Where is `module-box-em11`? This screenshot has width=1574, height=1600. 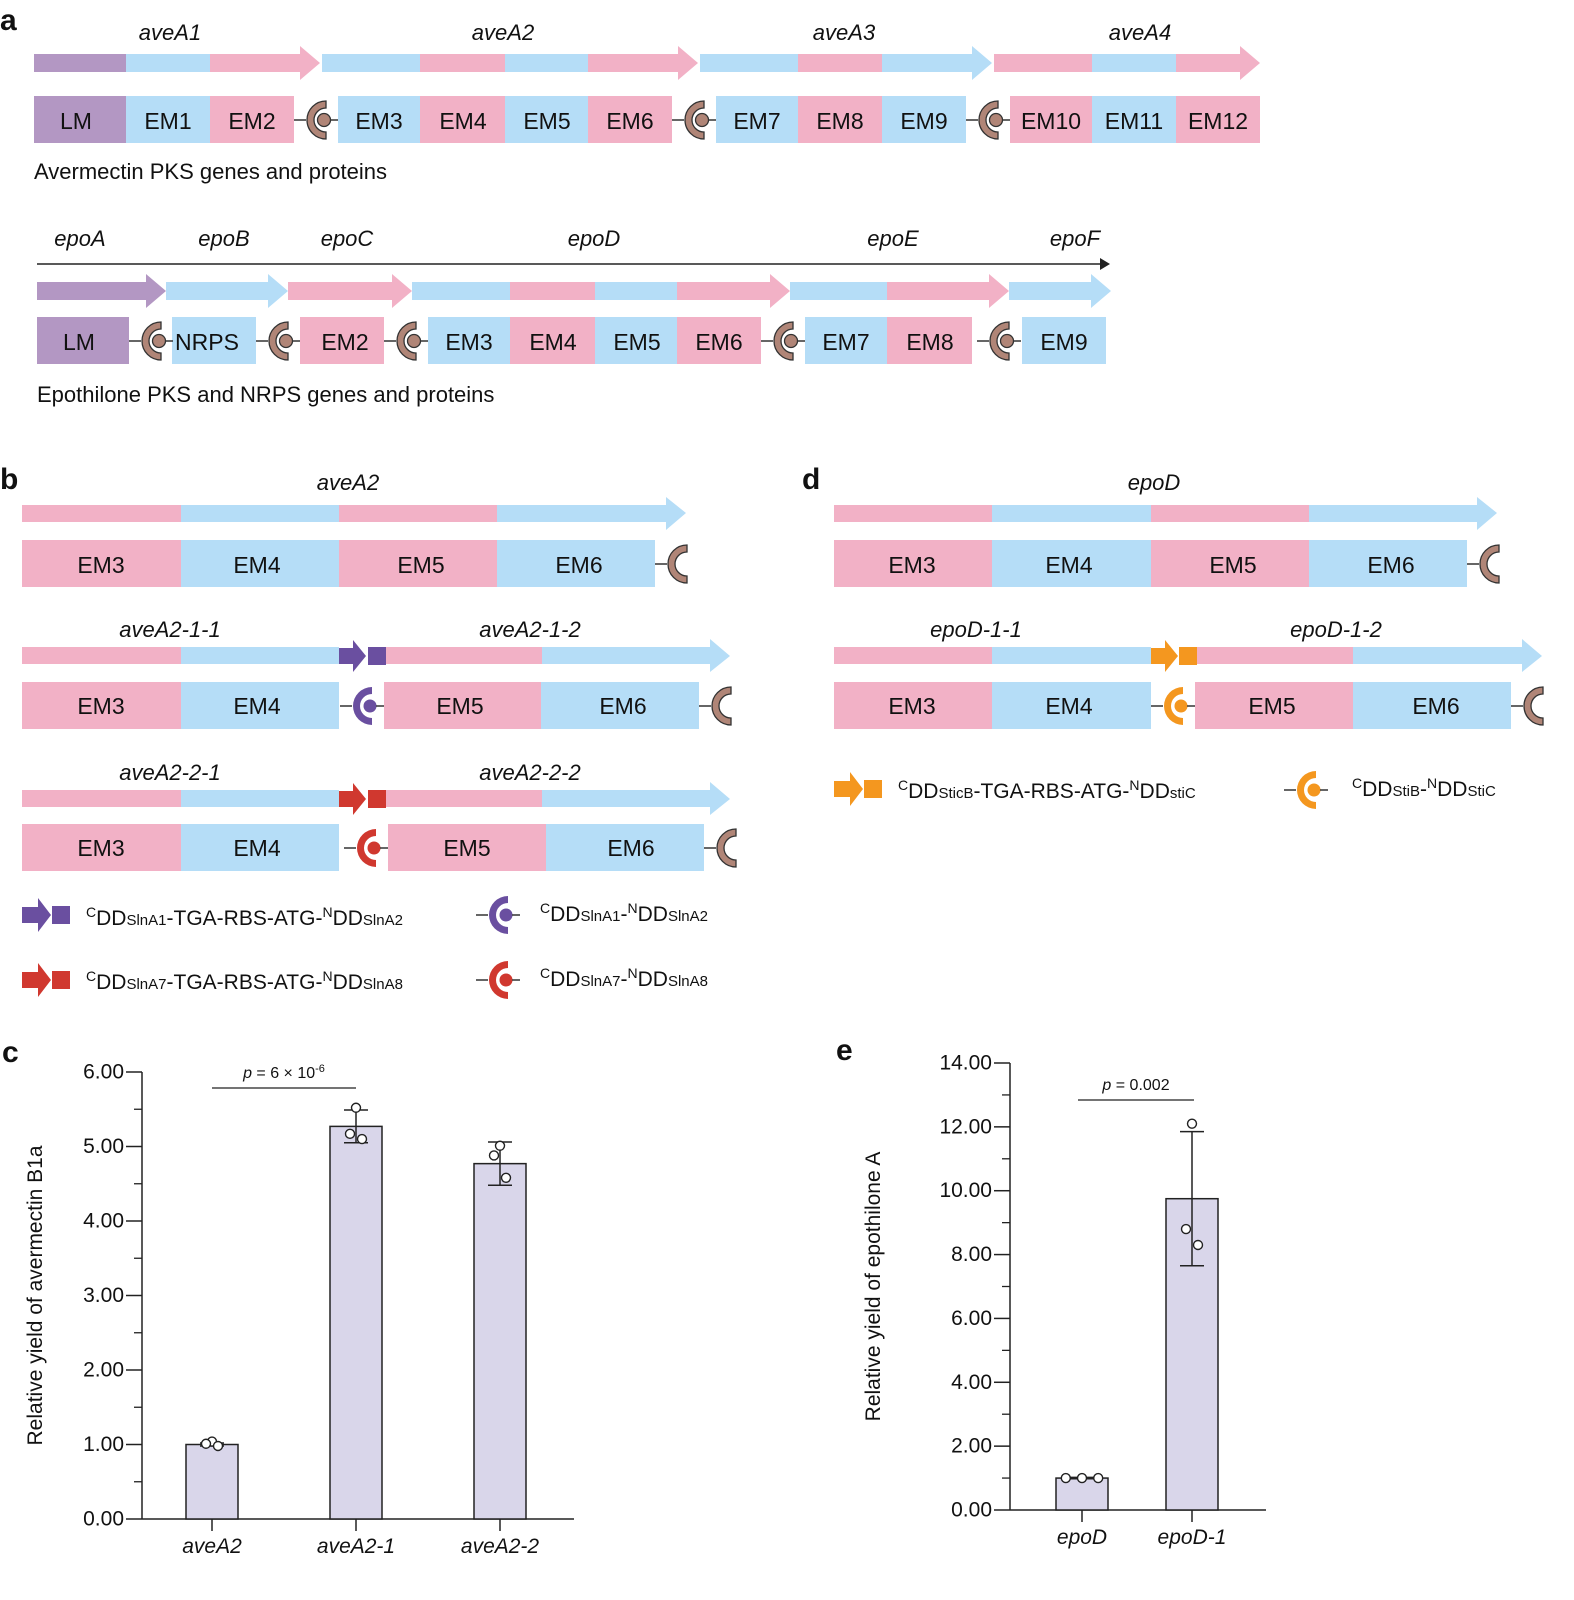
module-box-em11 is located at coordinates (1134, 119).